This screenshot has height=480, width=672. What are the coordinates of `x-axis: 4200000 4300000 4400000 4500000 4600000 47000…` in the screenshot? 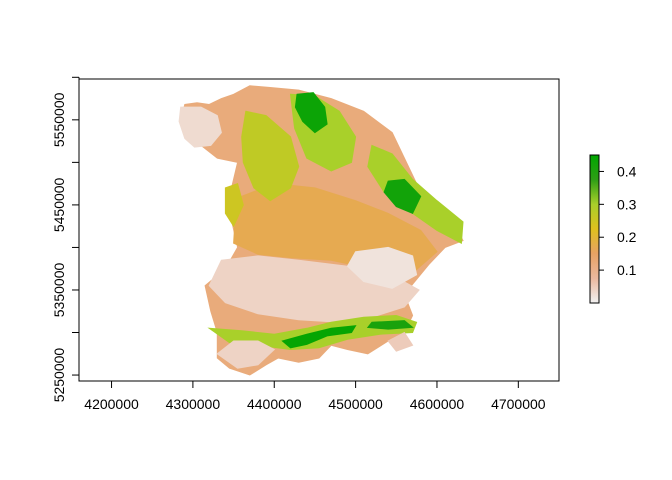 It's located at (315, 396).